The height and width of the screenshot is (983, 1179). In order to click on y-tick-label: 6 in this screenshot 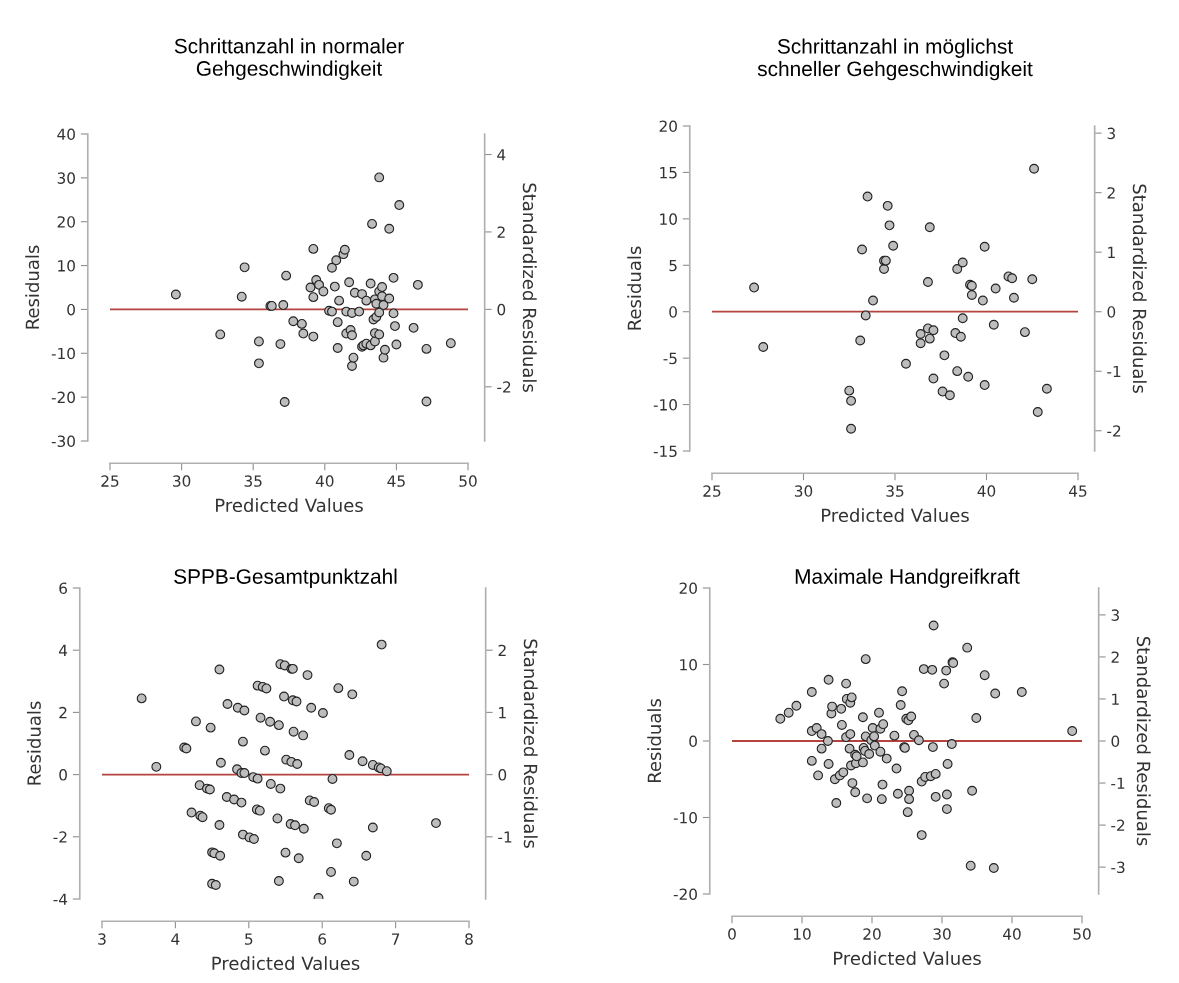, I will do `click(63, 588)`.